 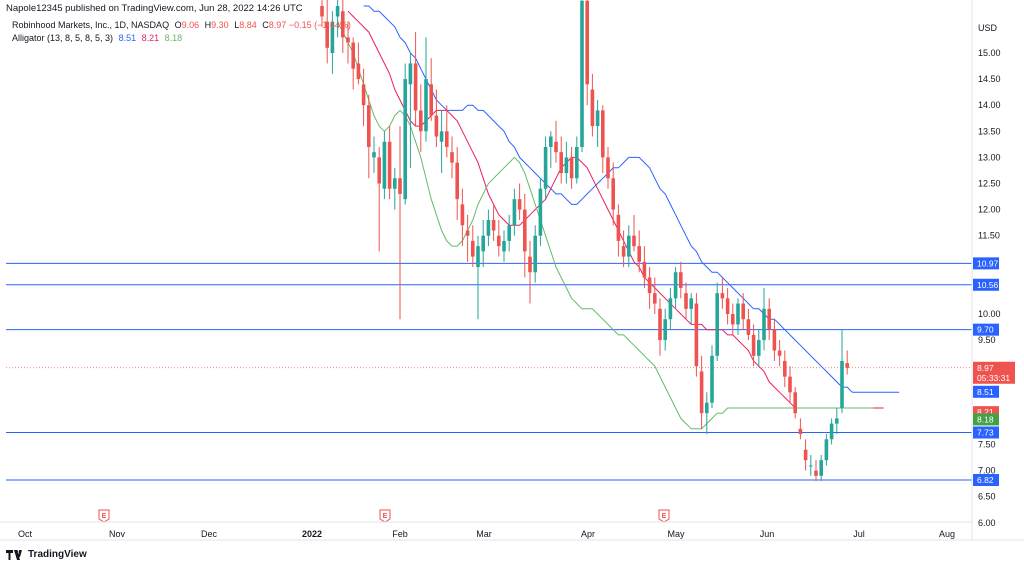 What do you see at coordinates (46, 554) in the screenshot?
I see `tradingview-logo: TradingView` at bounding box center [46, 554].